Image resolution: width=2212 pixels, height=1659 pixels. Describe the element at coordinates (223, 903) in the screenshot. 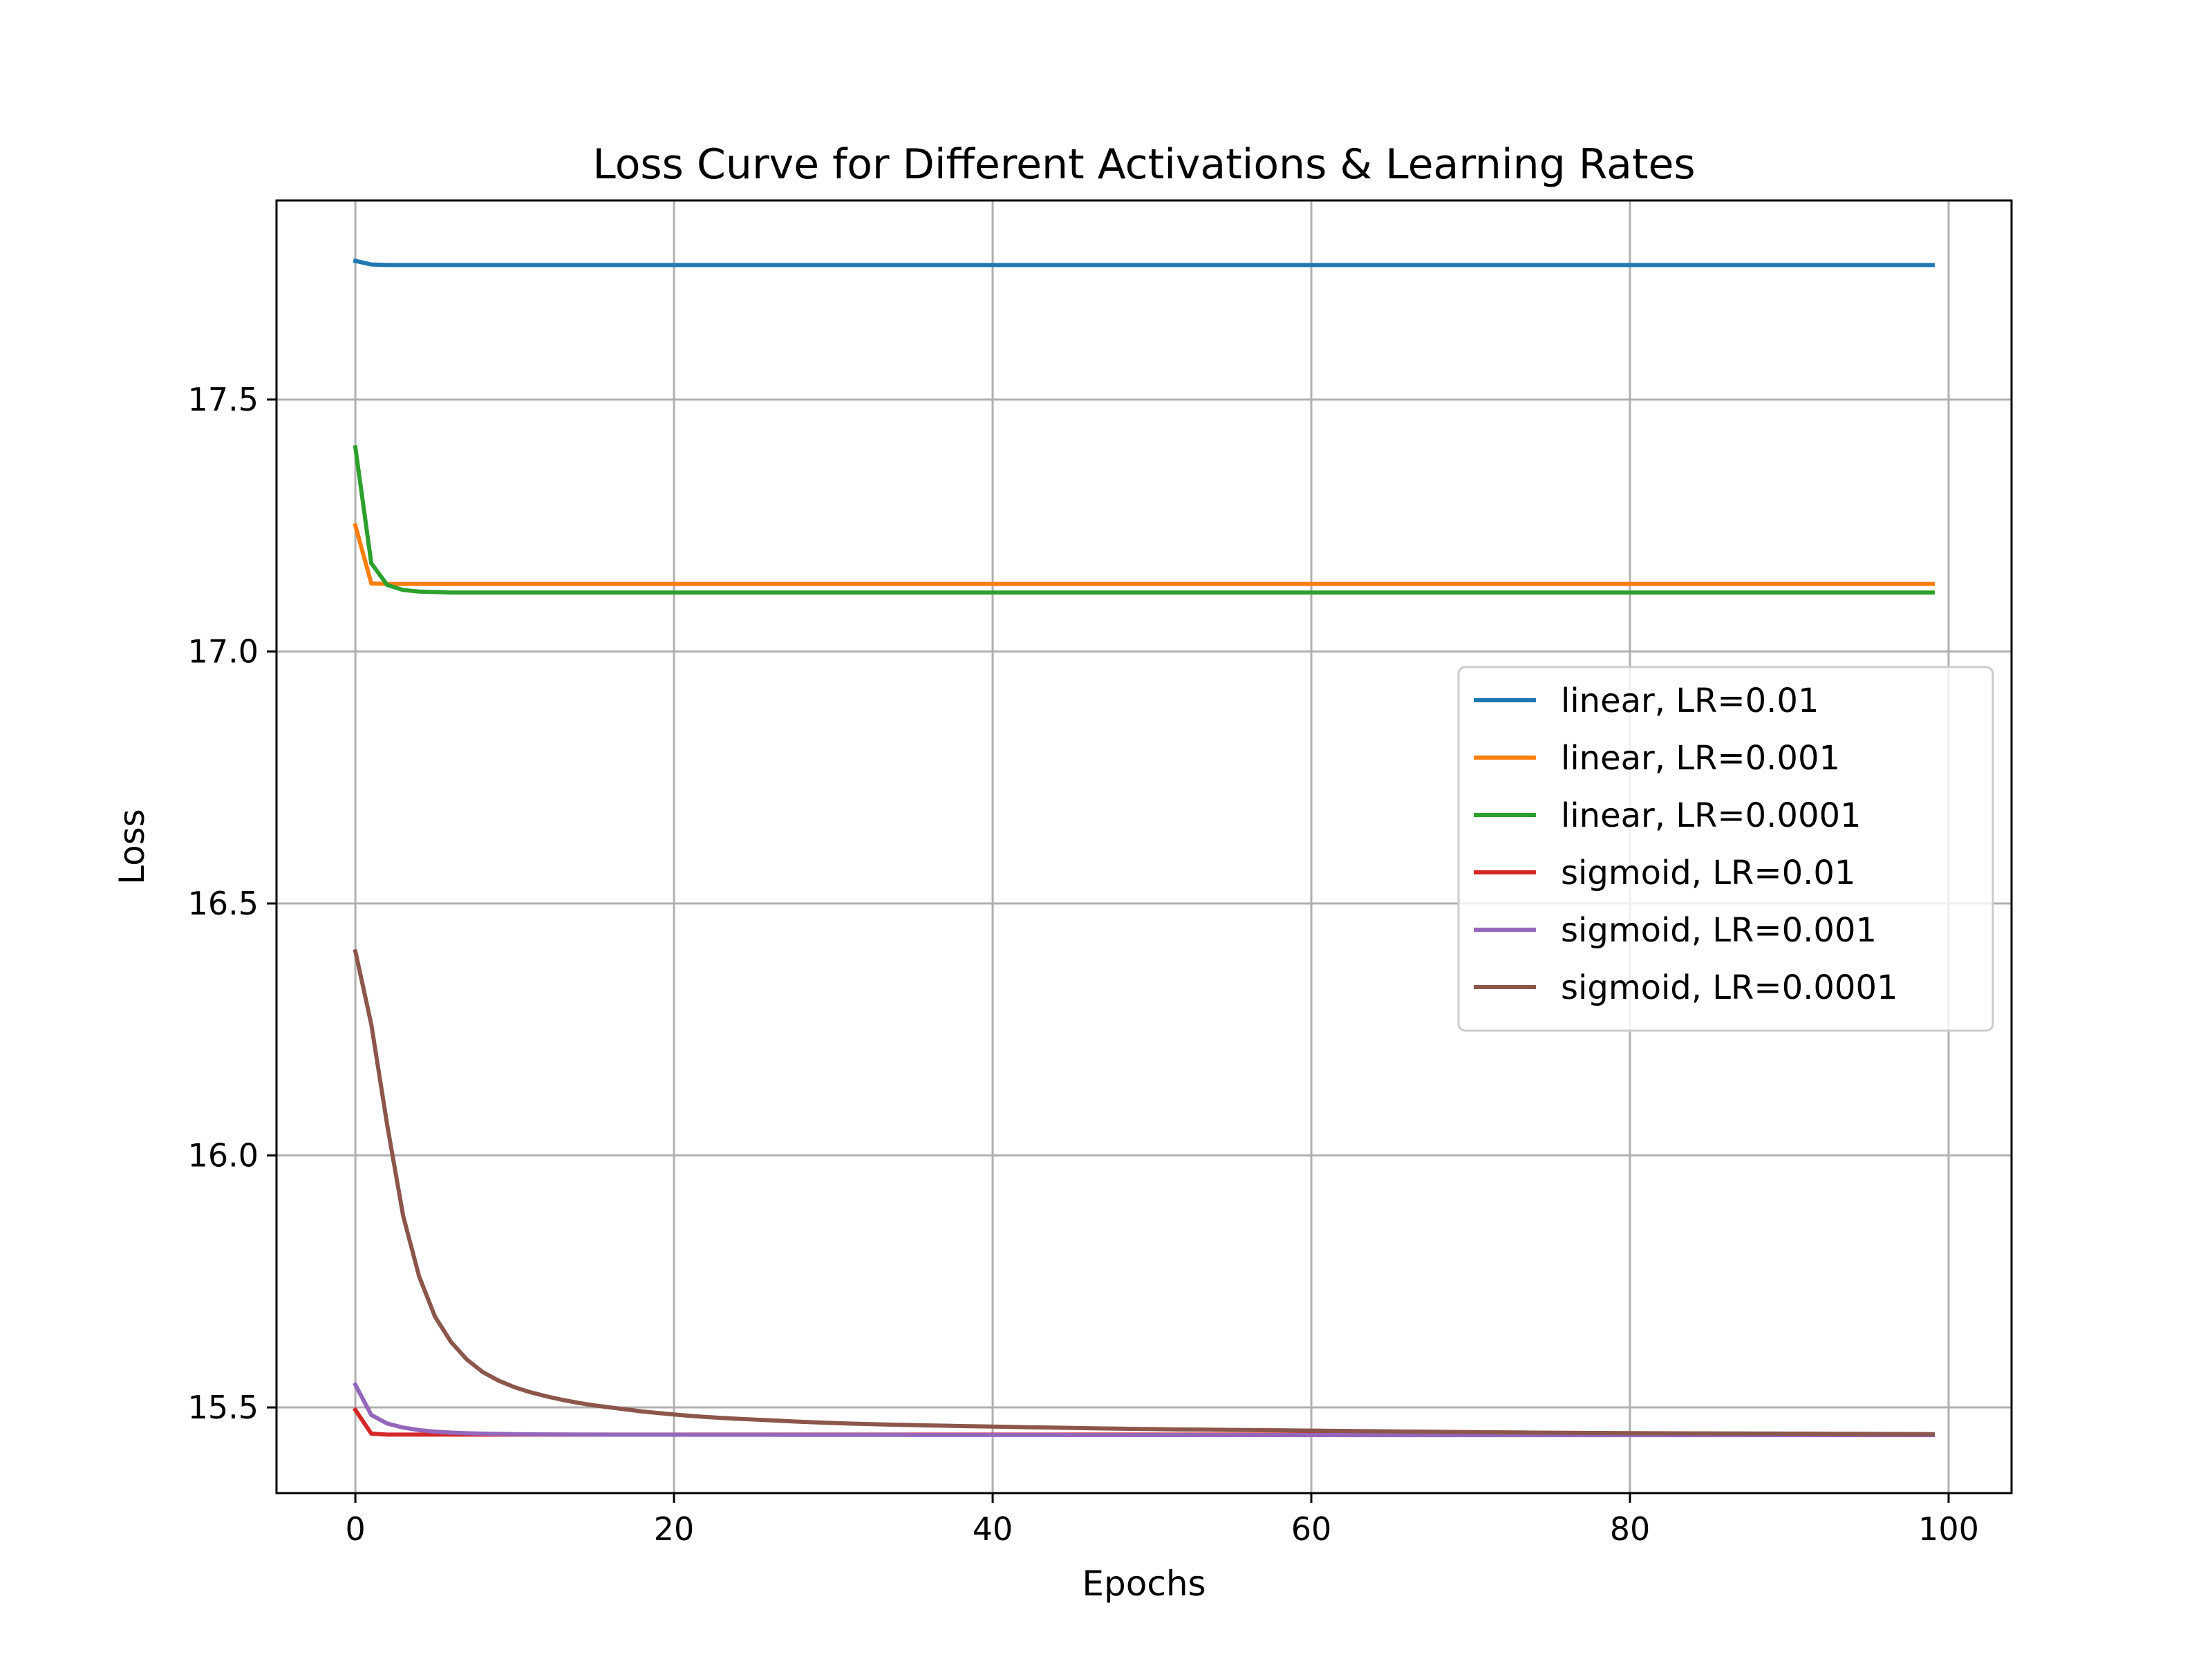

I see `y-tick-label: 16.5` at that location.